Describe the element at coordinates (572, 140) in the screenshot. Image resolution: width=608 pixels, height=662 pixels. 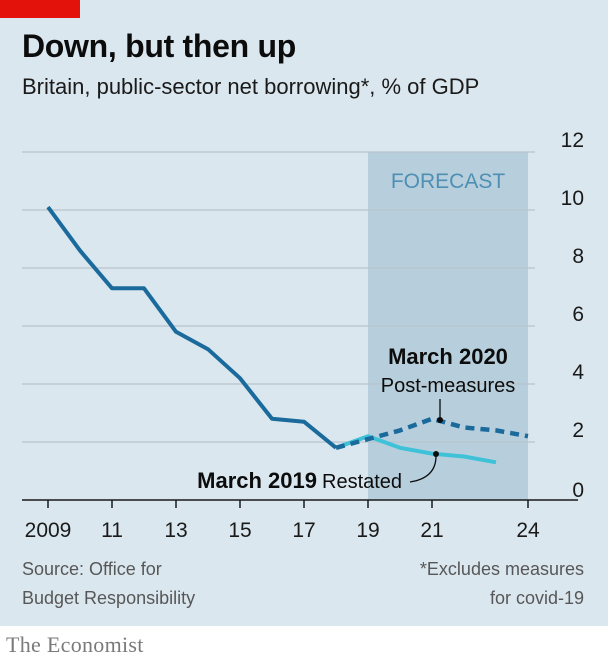
I see `y-tick-label: 12` at that location.